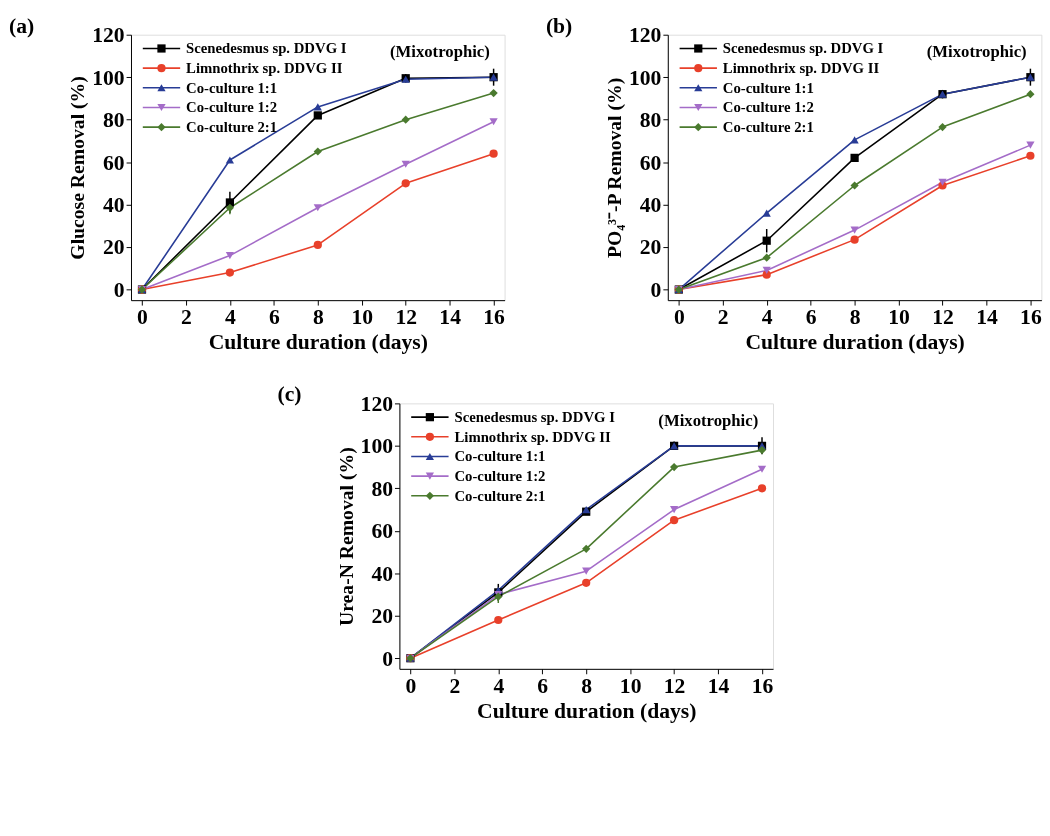 The height and width of the screenshot is (836, 1050). Describe the element at coordinates (78, 168) in the screenshot. I see `y-axis-title: Glucose Removal (%)` at that location.